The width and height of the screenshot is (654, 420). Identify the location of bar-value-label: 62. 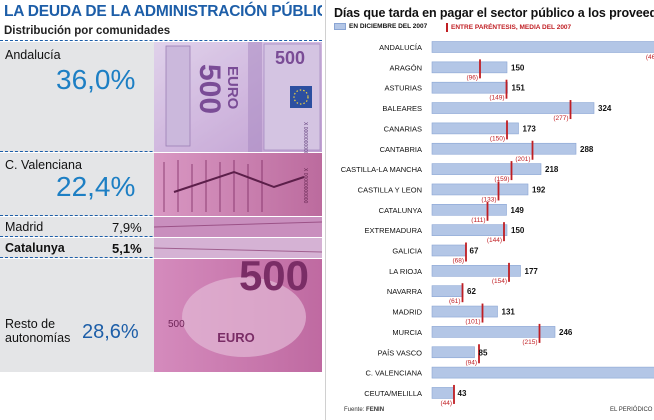
(471, 291).